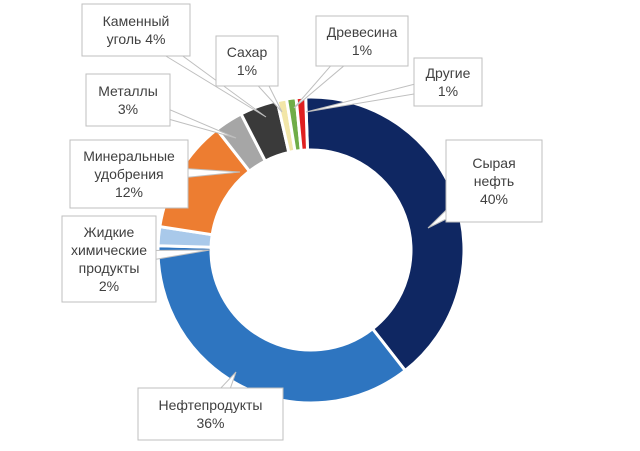 The width and height of the screenshot is (640, 451). What do you see at coordinates (136, 259) in the screenshot?
I see `data-label-callout-2: Жидкие химические продукты 2%` at bounding box center [136, 259].